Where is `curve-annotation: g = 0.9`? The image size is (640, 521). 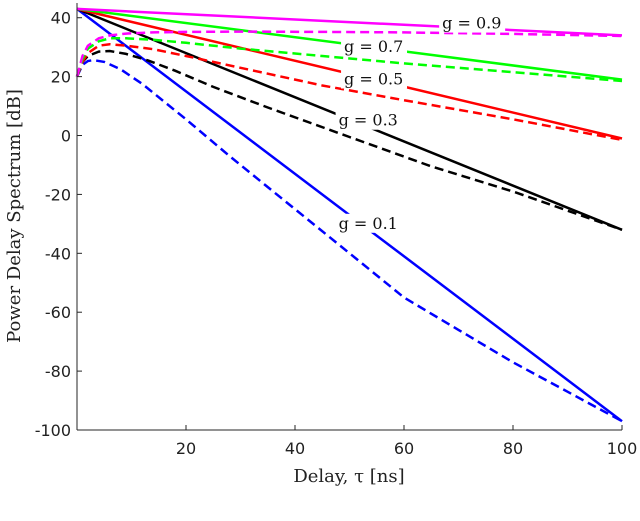 curve-annotation: g = 0.9 is located at coordinates (471, 23).